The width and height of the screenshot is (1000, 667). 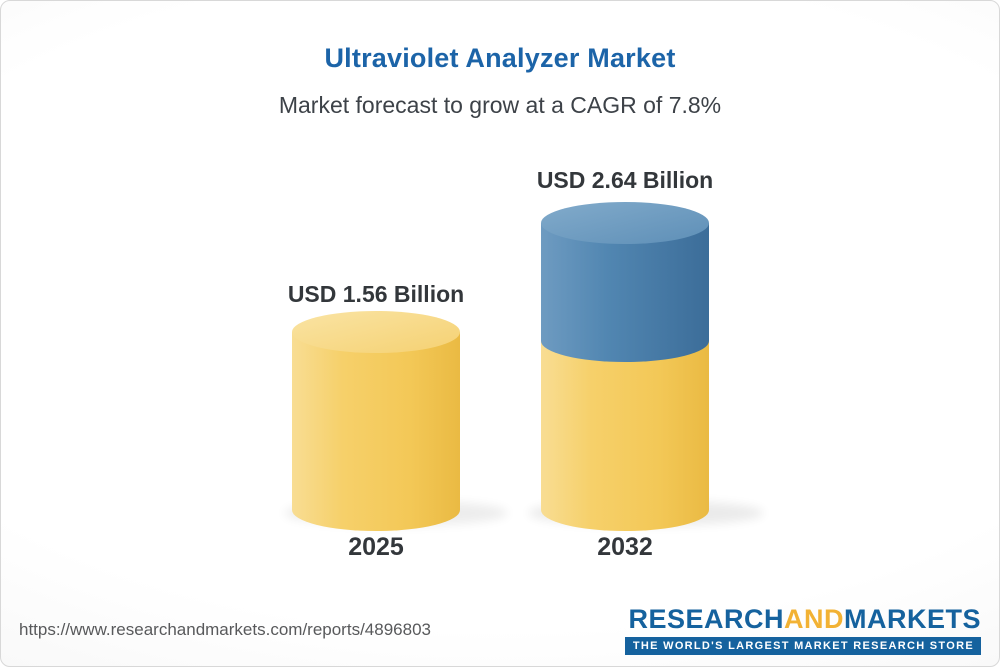 I want to click on page-title: Ultraviolet Analyzer Market, so click(x=500, y=58).